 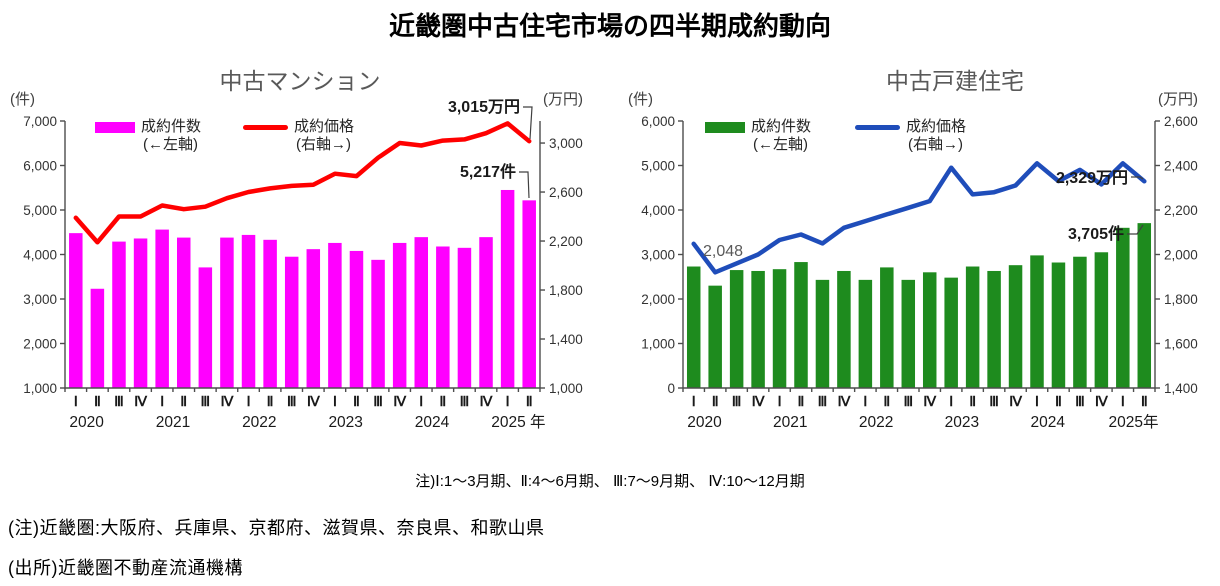 What do you see at coordinates (259, 422) in the screenshot?
I see `year-label: 2022` at bounding box center [259, 422].